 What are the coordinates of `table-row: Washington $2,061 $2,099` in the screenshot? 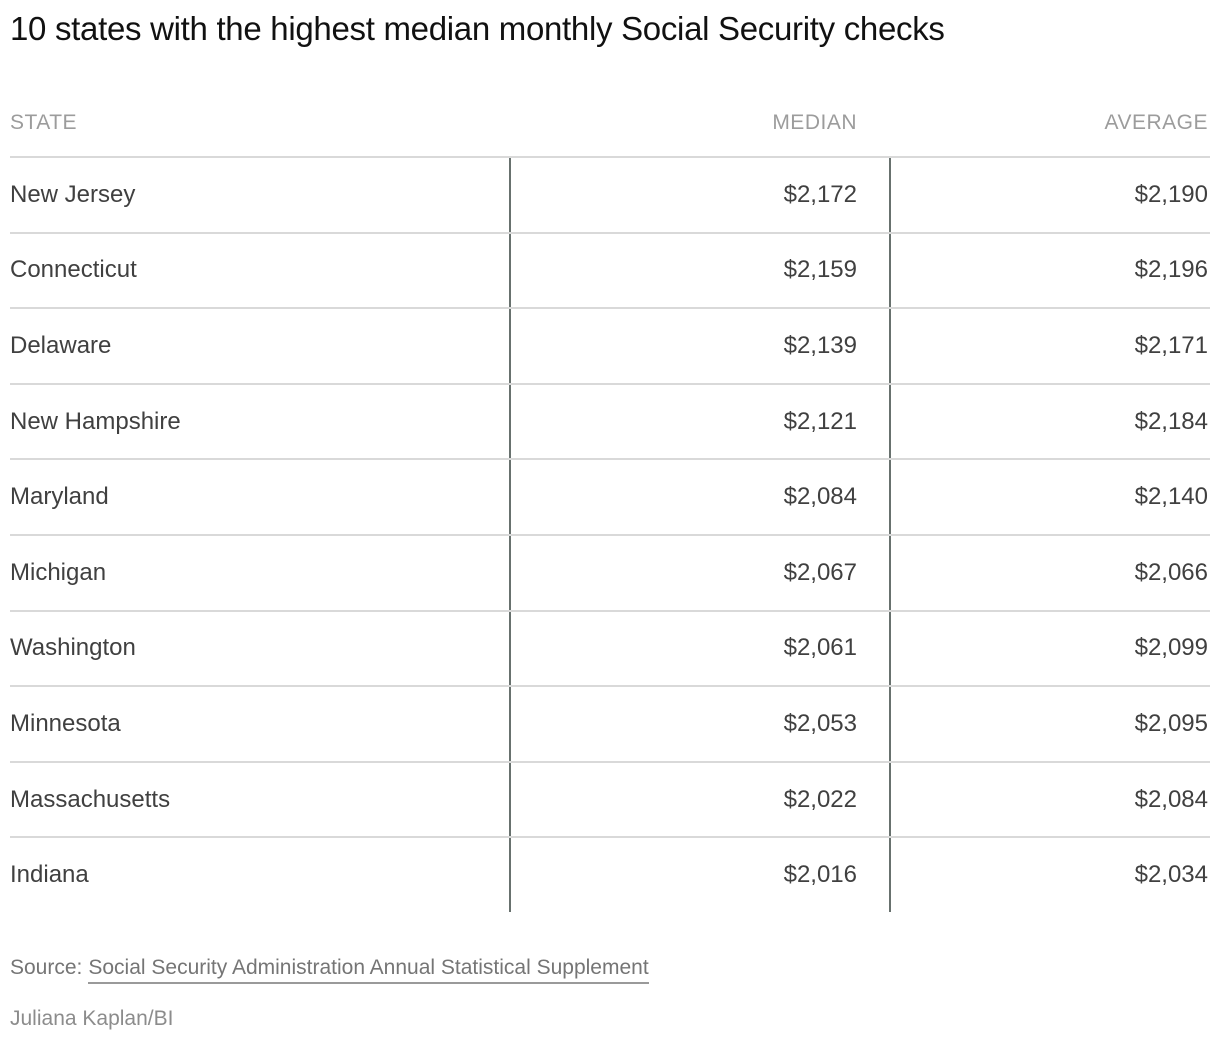 It's located at (610, 647).